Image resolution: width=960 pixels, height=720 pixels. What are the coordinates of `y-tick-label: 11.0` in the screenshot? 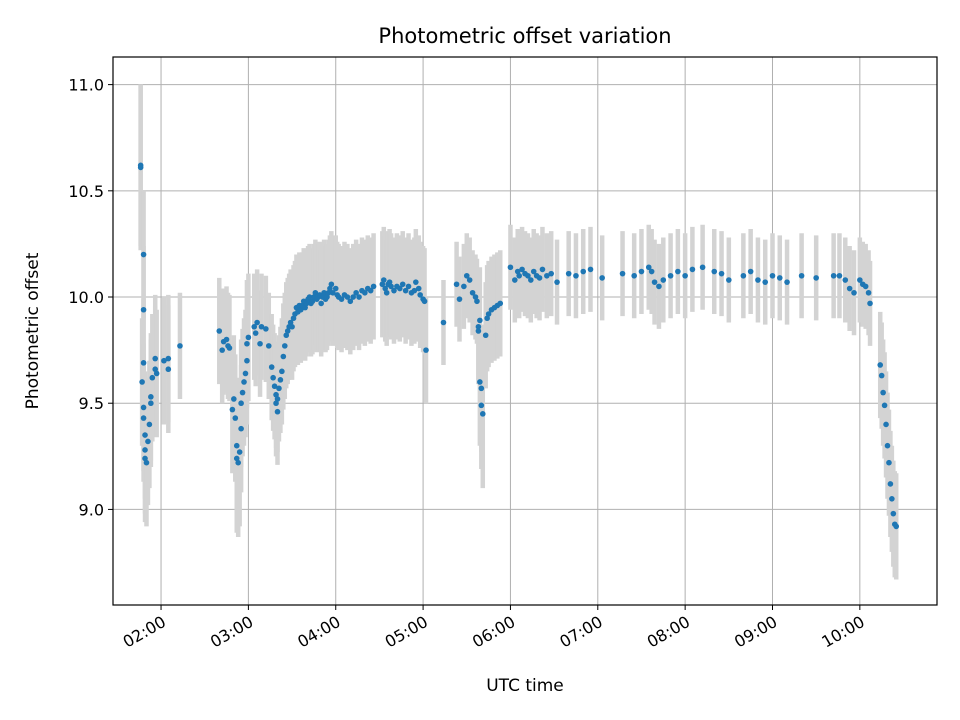 It's located at (86, 85).